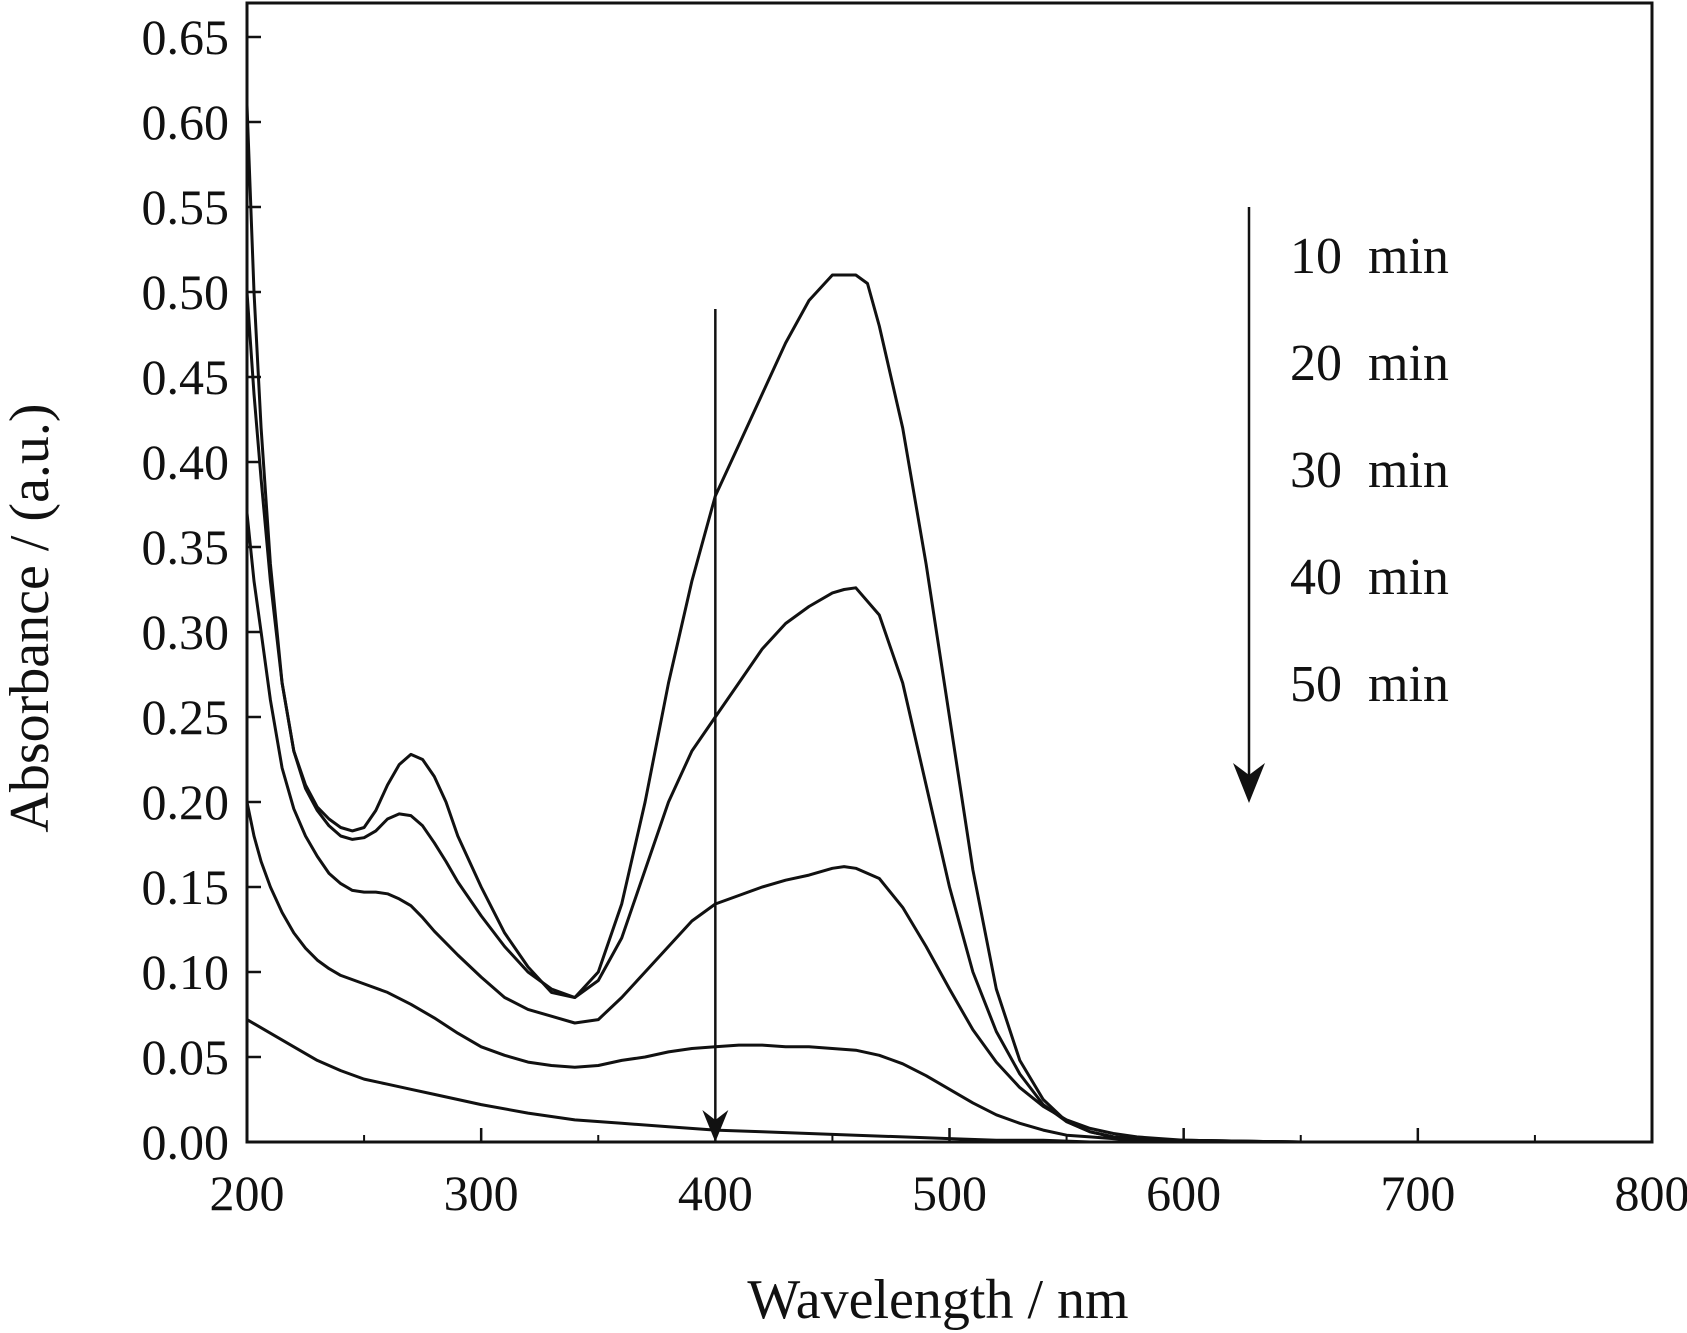 The height and width of the screenshot is (1333, 1687). I want to click on x-tick-label: 200, so click(247, 1193).